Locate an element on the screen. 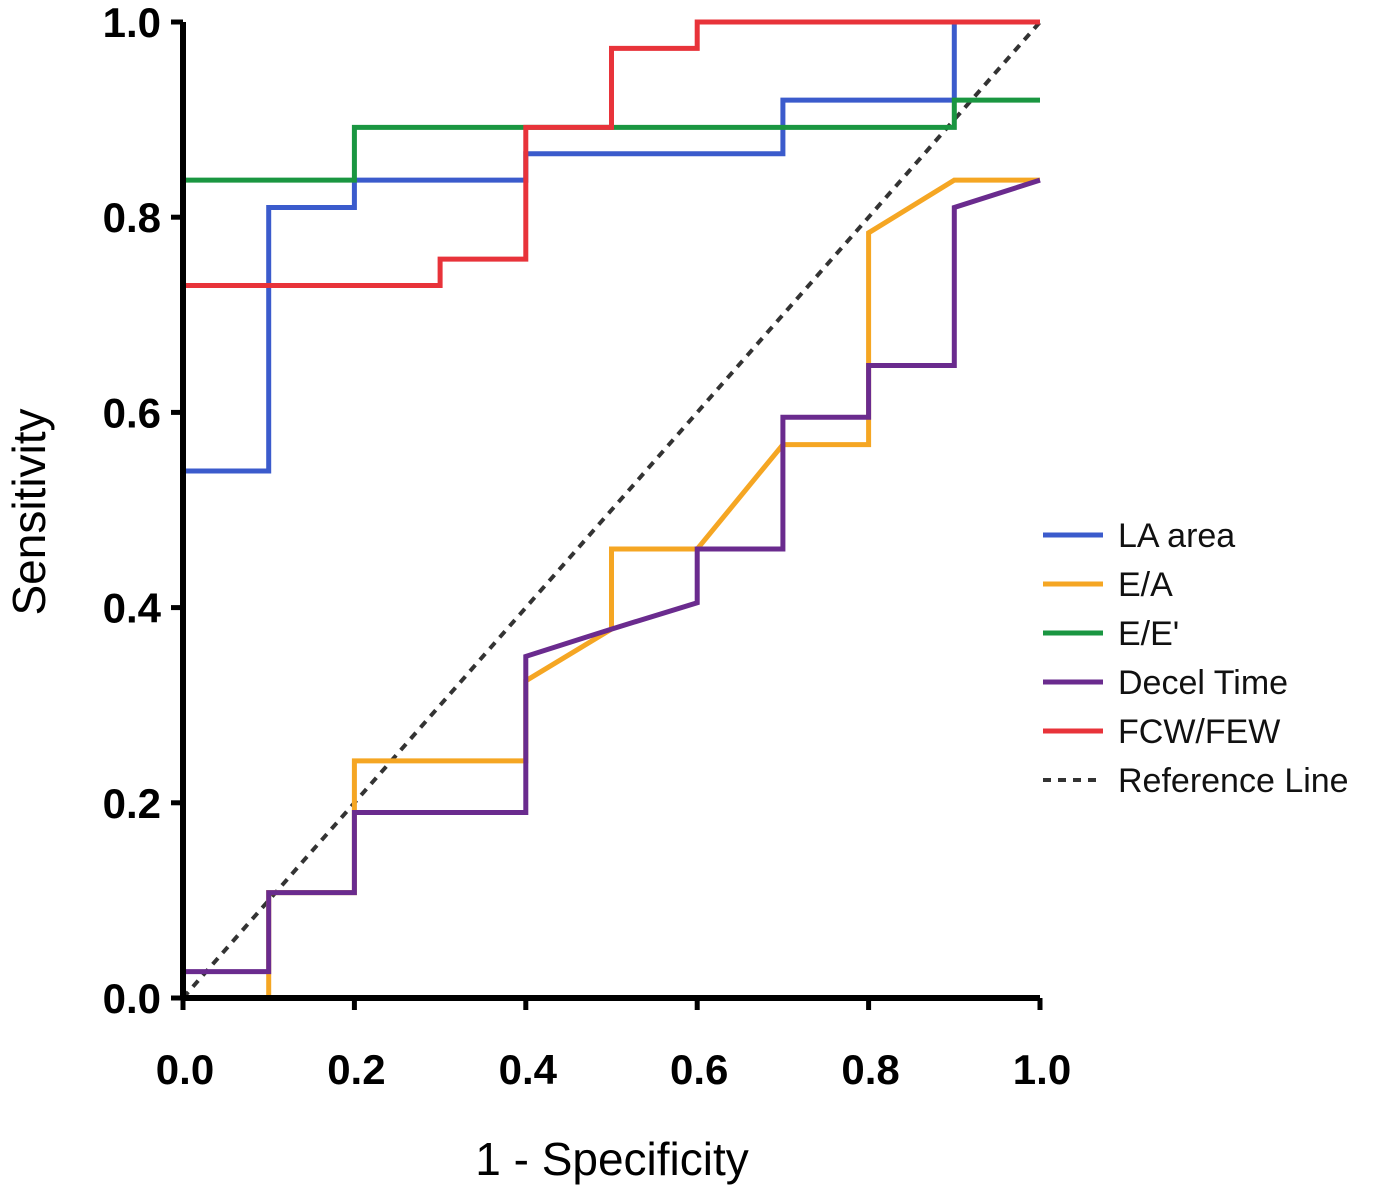 The image size is (1385, 1197). legend-item-la-area: LA area is located at coordinates (1139, 536).